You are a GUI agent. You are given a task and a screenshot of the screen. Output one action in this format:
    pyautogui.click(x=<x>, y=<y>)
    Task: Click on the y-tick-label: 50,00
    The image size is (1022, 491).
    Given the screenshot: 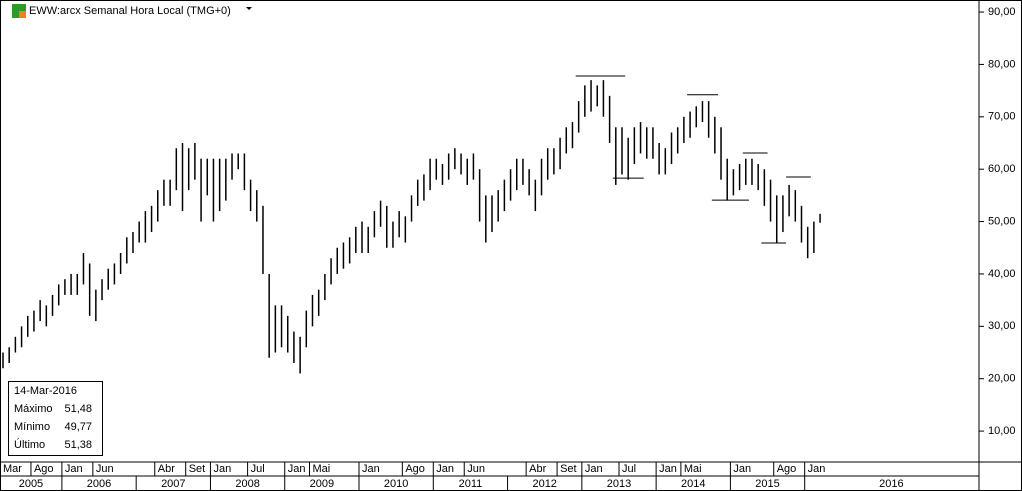 What is the action you would take?
    pyautogui.click(x=1002, y=221)
    